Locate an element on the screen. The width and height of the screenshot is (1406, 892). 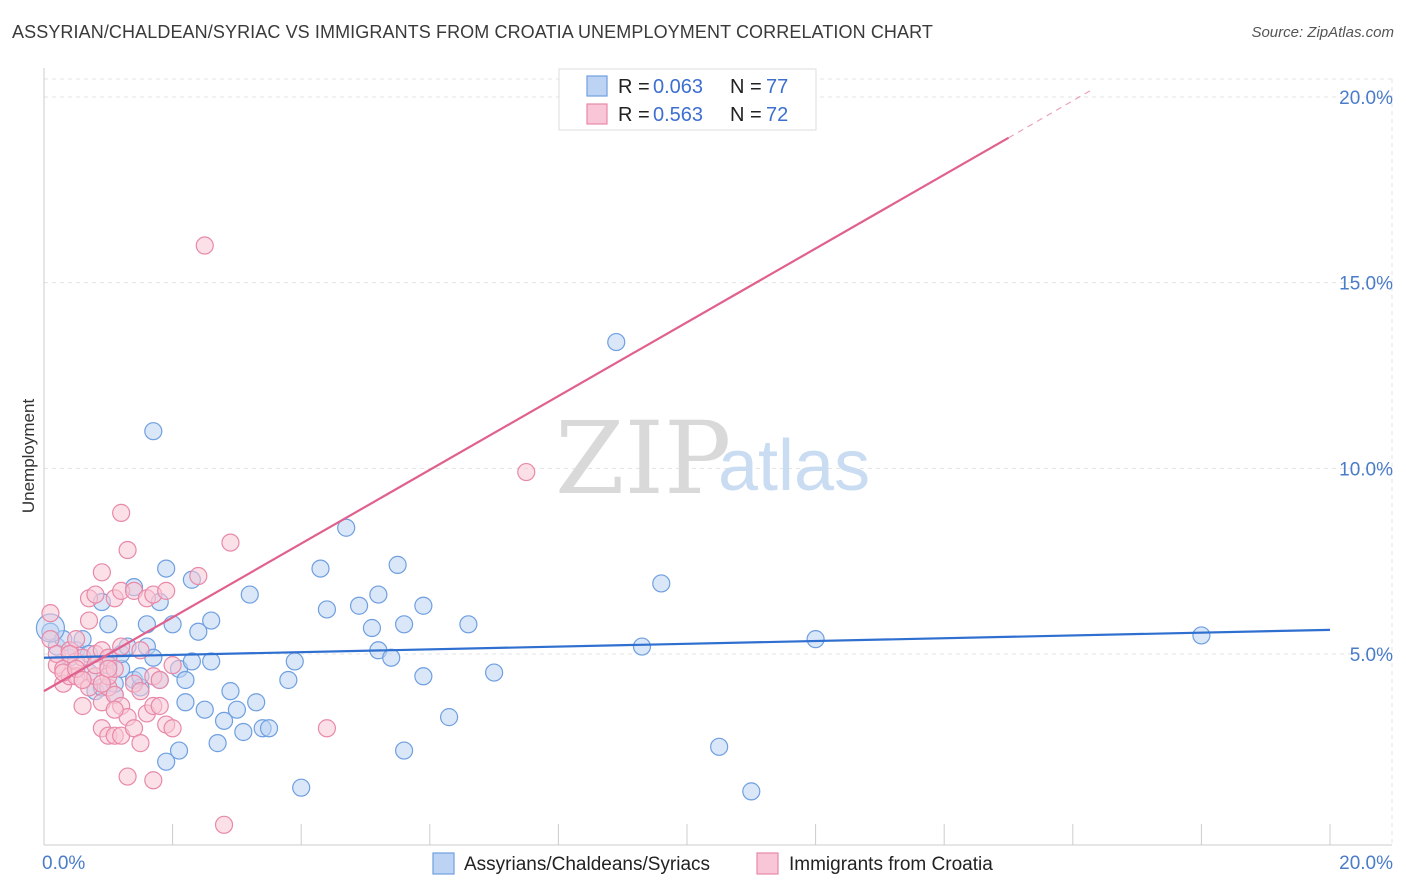
legend-pink-n-value: 72 is located at coordinates (777, 115).